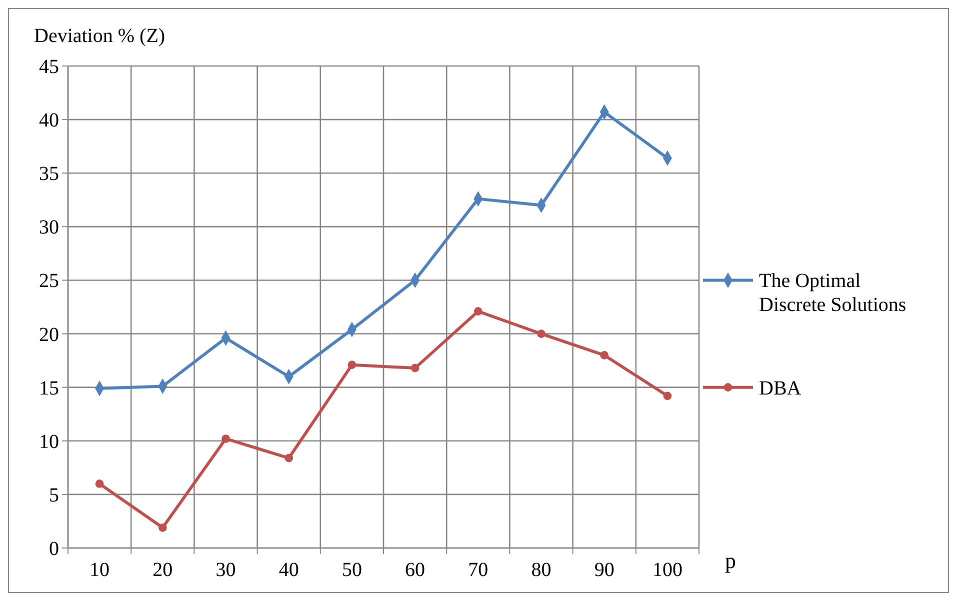 This screenshot has height=601, width=957. I want to click on x-axis-title: p, so click(730, 560).